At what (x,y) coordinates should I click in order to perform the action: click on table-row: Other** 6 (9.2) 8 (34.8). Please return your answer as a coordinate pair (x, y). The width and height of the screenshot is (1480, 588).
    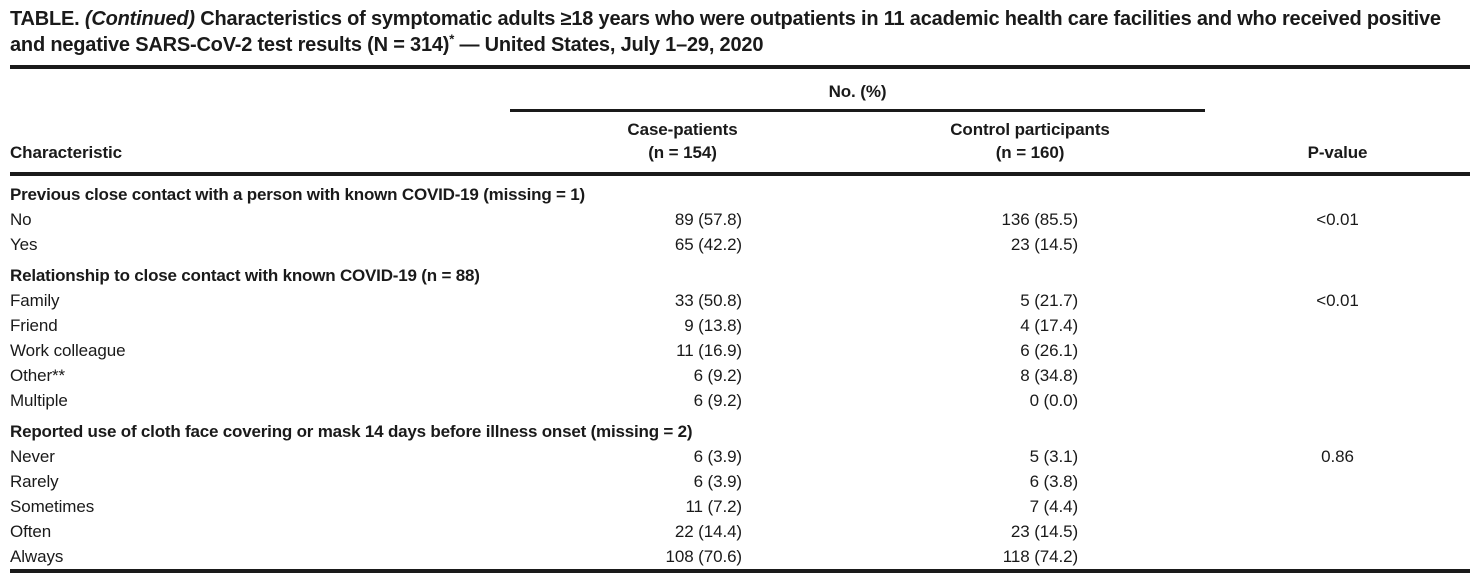
    Looking at the image, I should click on (740, 375).